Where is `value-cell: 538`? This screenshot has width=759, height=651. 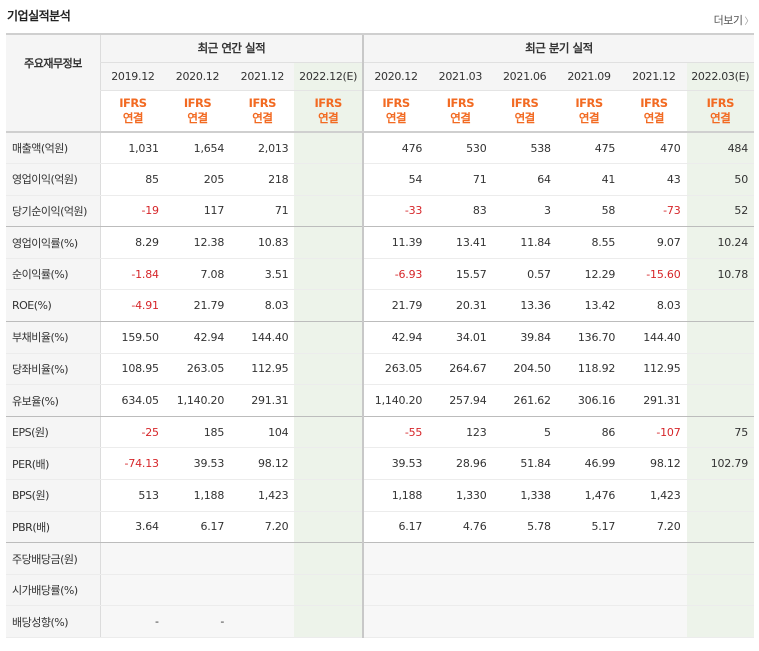
value-cell: 538 is located at coordinates (524, 148).